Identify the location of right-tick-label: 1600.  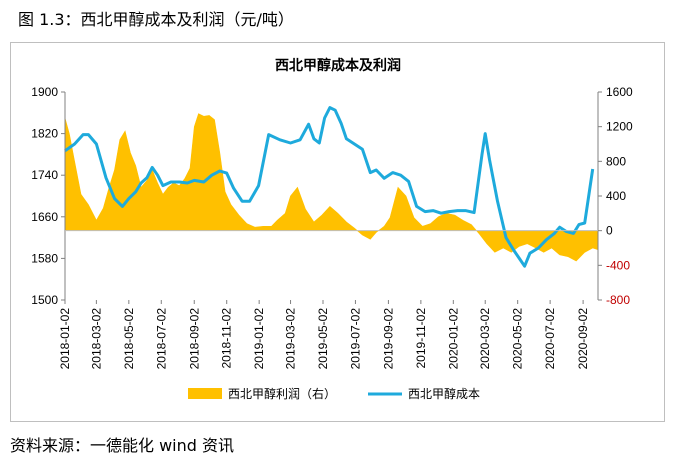
(619, 92).